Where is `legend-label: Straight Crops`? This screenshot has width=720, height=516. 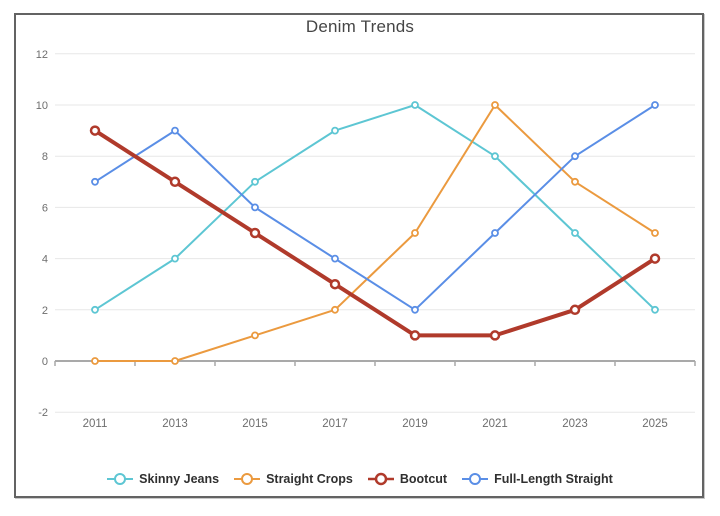 legend-label: Straight Crops is located at coordinates (309, 479).